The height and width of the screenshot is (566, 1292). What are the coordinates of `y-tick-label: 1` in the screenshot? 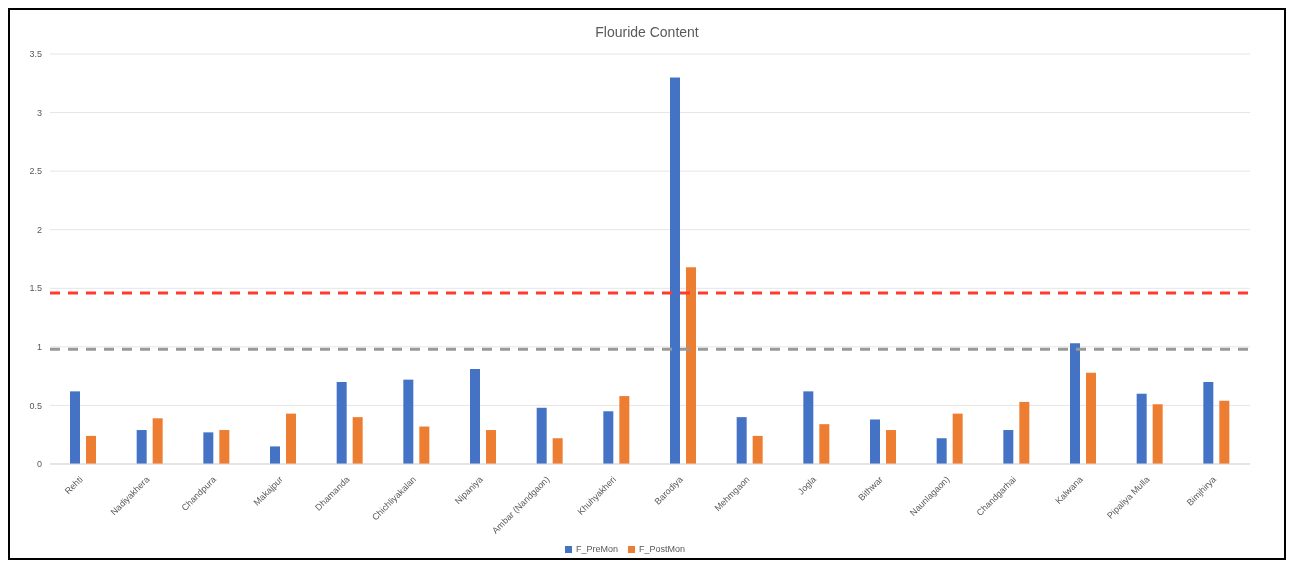 It's located at (39, 347).